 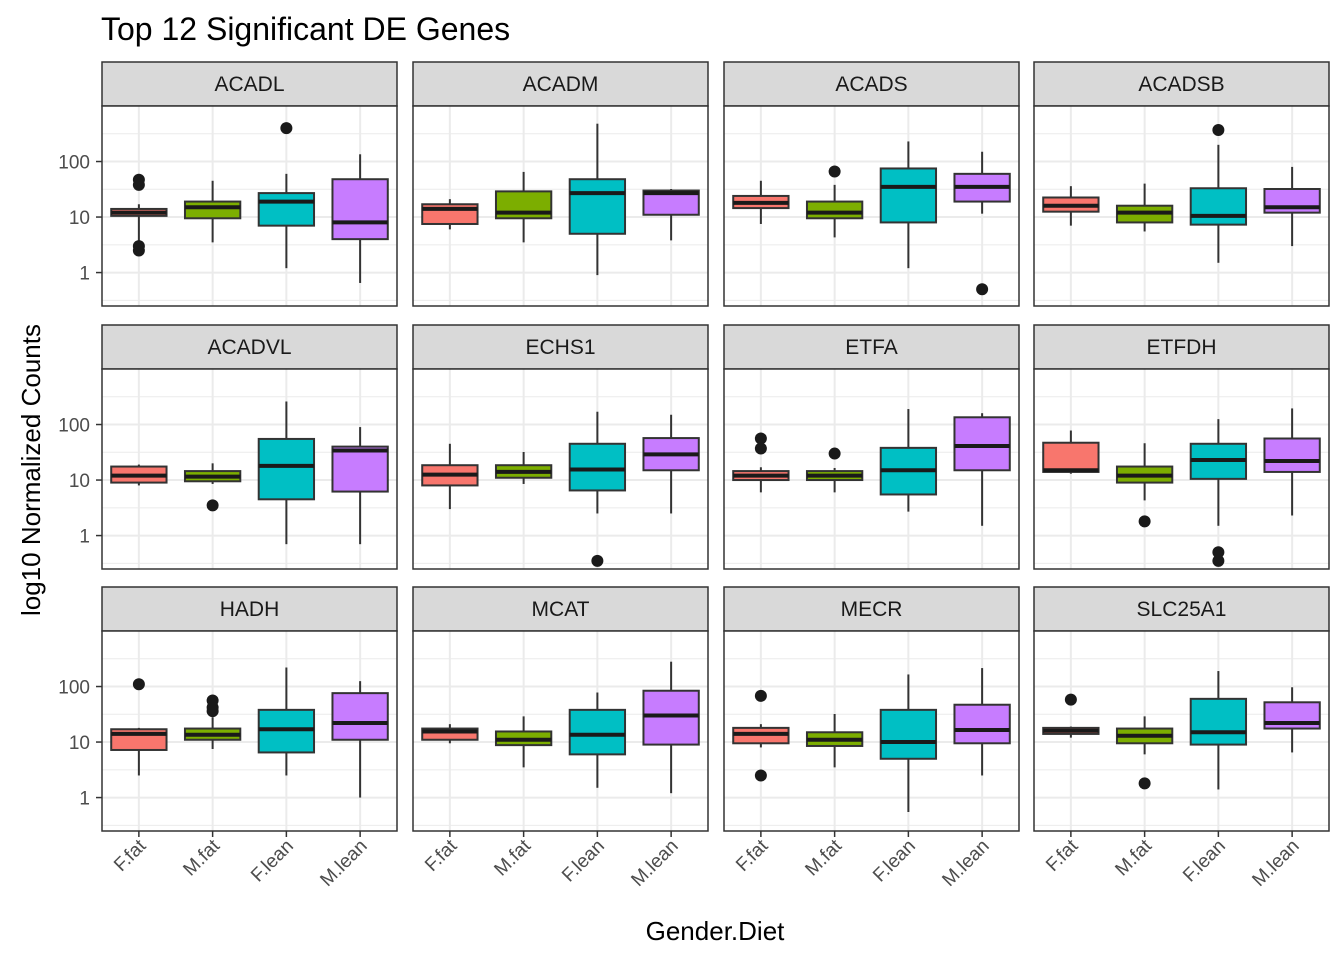 What do you see at coordinates (561, 84) in the screenshot?
I see `facet-strip-label: ACADM` at bounding box center [561, 84].